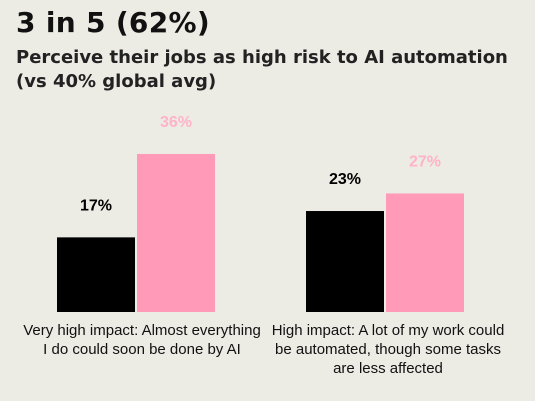  What do you see at coordinates (96, 205) in the screenshot?
I see `data-label-very-high-impact-series-1: 17%` at bounding box center [96, 205].